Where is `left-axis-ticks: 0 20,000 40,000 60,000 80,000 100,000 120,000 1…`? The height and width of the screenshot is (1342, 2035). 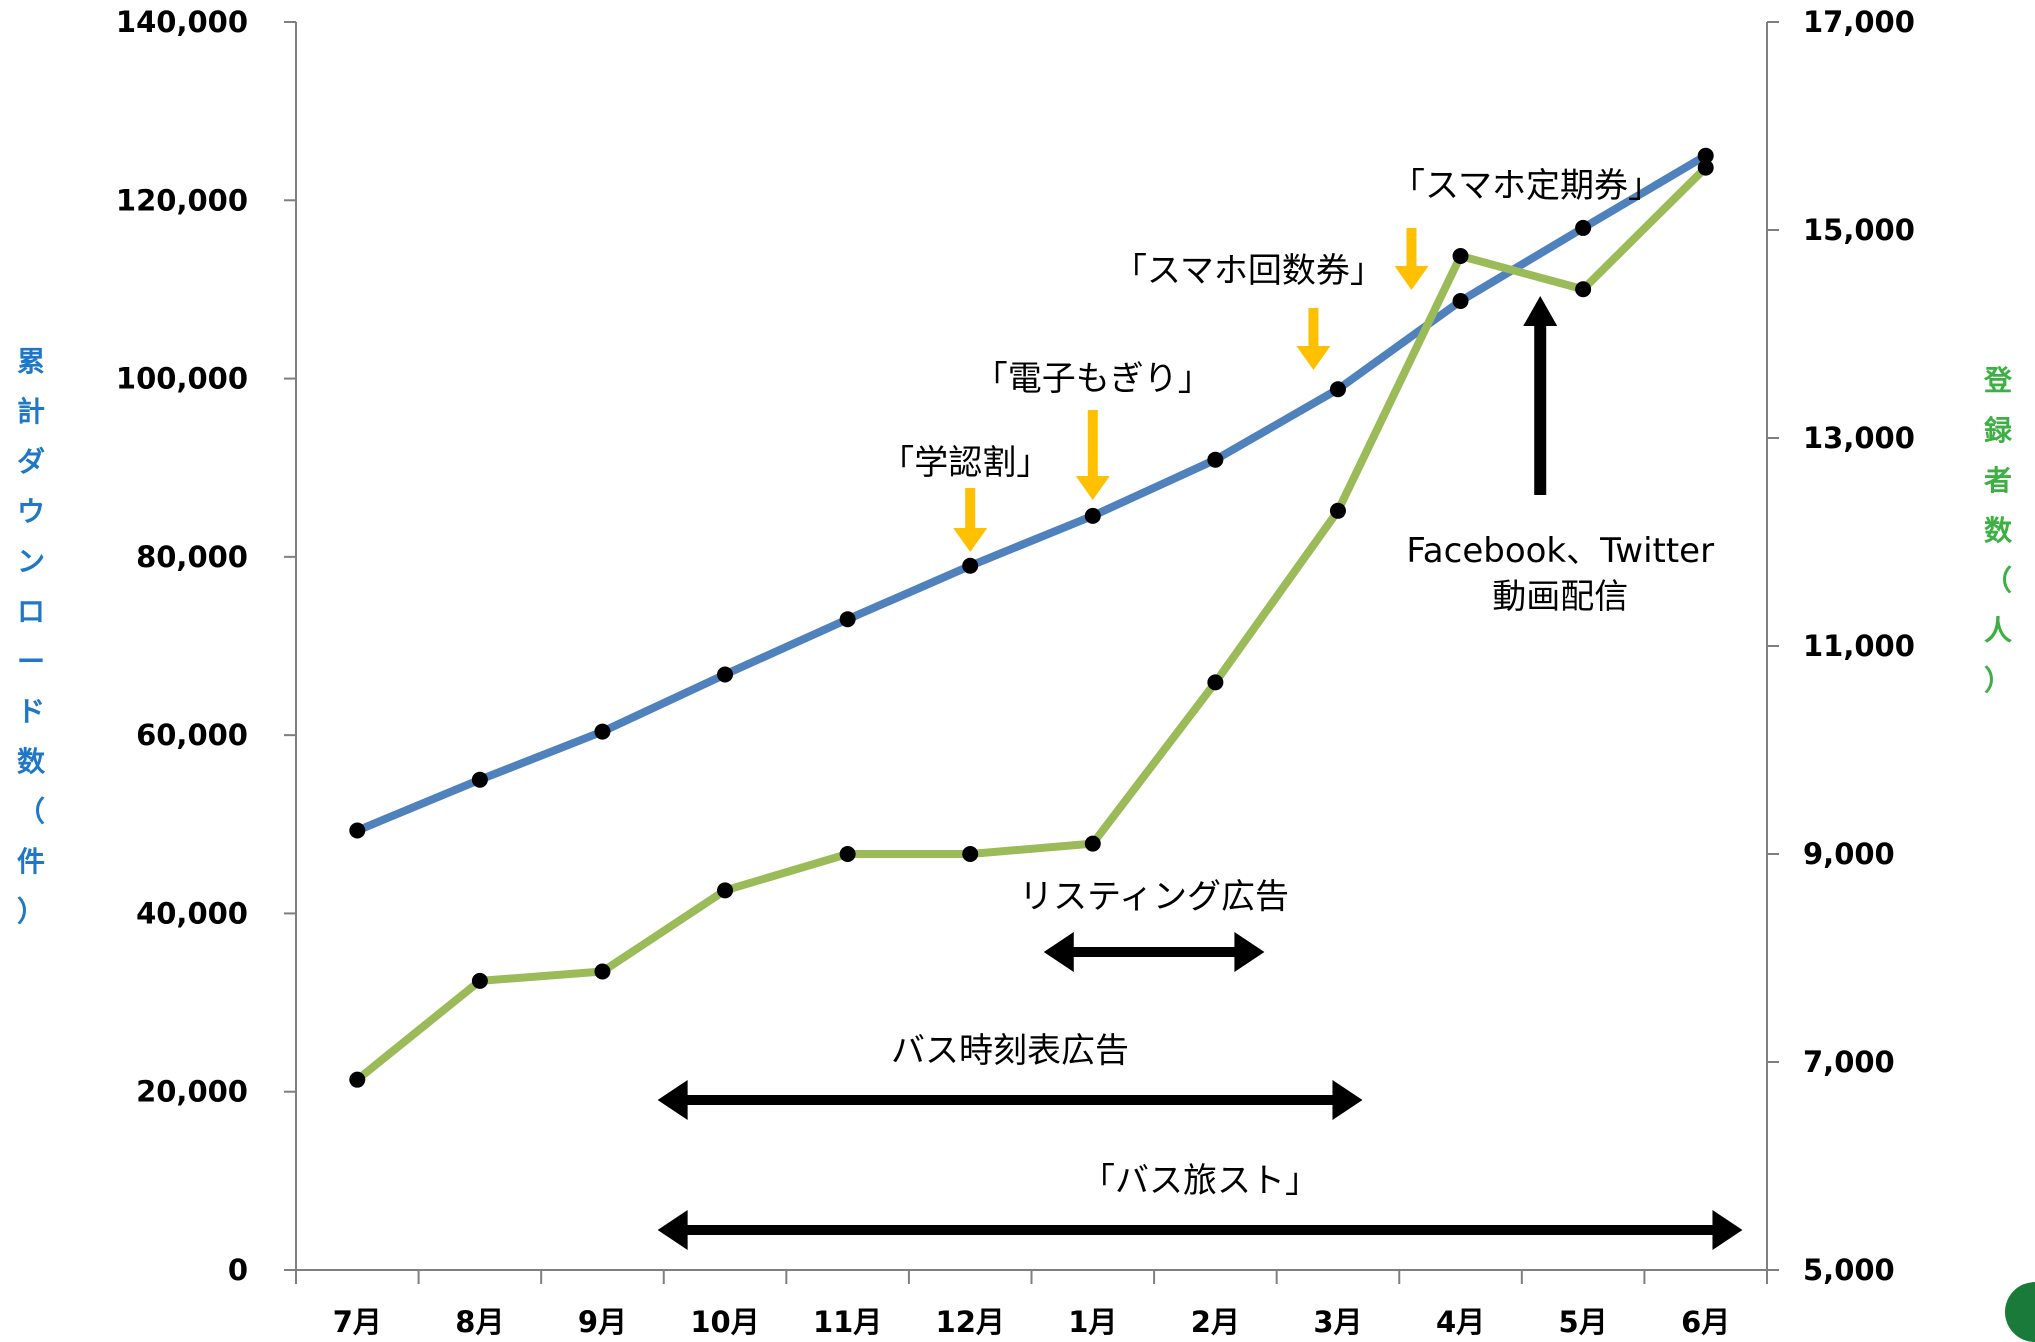
left-axis-ticks: 0 20,000 40,000 60,000 80,000 100,000 120,000 1… is located at coordinates (206, 646).